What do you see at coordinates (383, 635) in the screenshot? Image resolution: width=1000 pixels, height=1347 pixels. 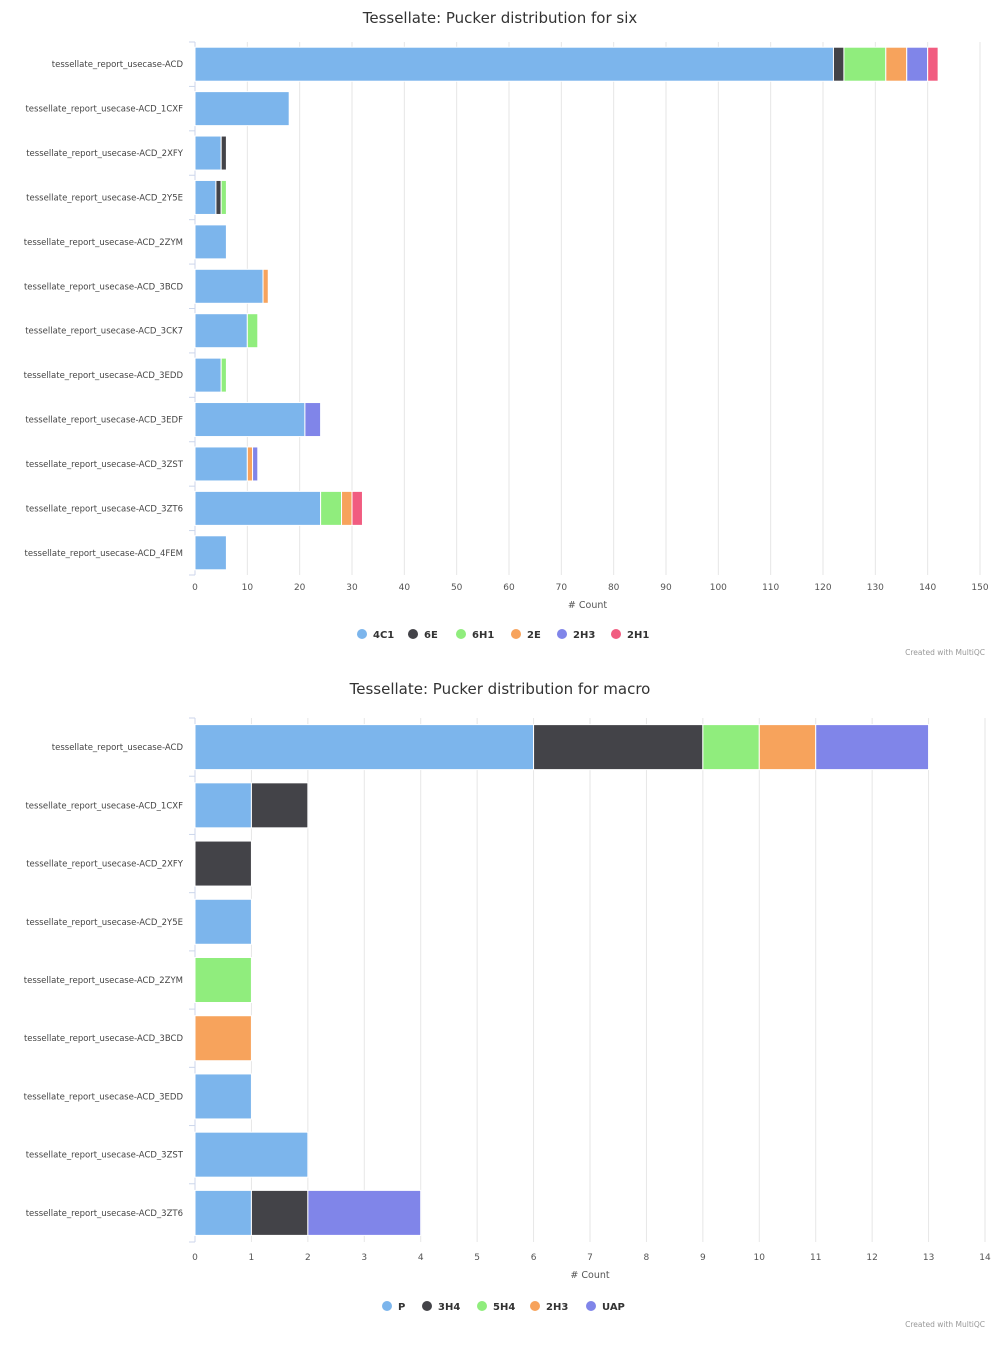 I see `legend-item-label: 4C1` at bounding box center [383, 635].